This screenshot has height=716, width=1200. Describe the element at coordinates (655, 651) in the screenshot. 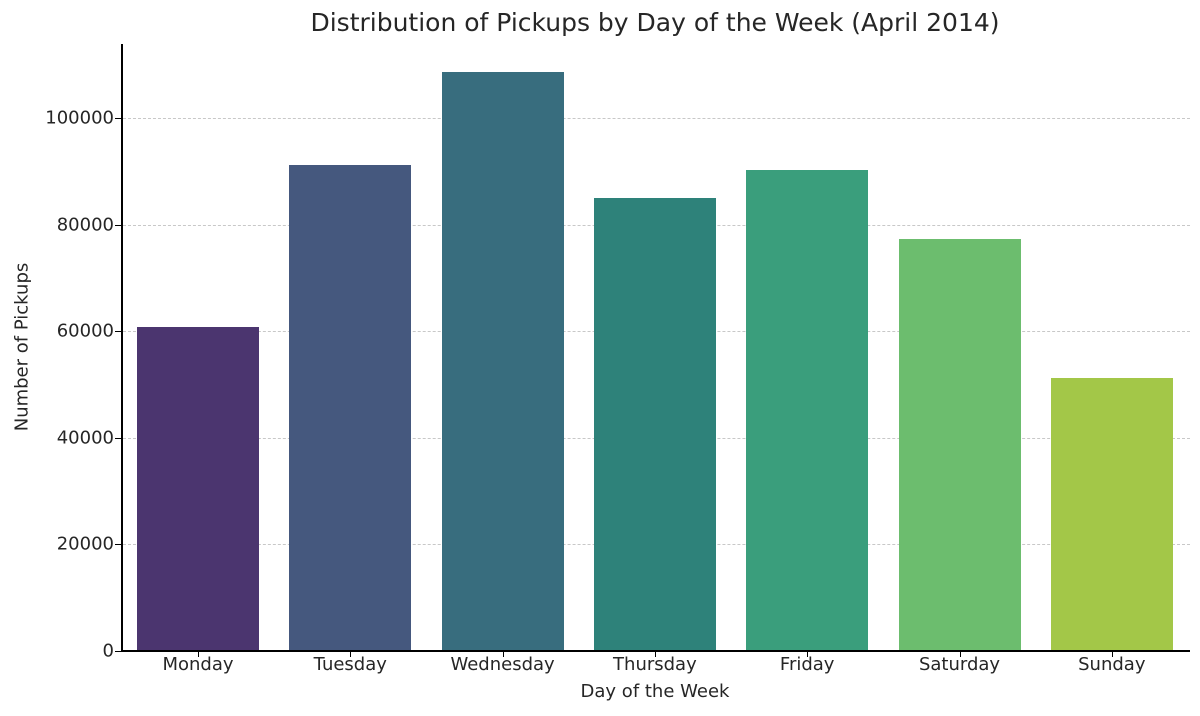

I see `x-axis-line` at that location.